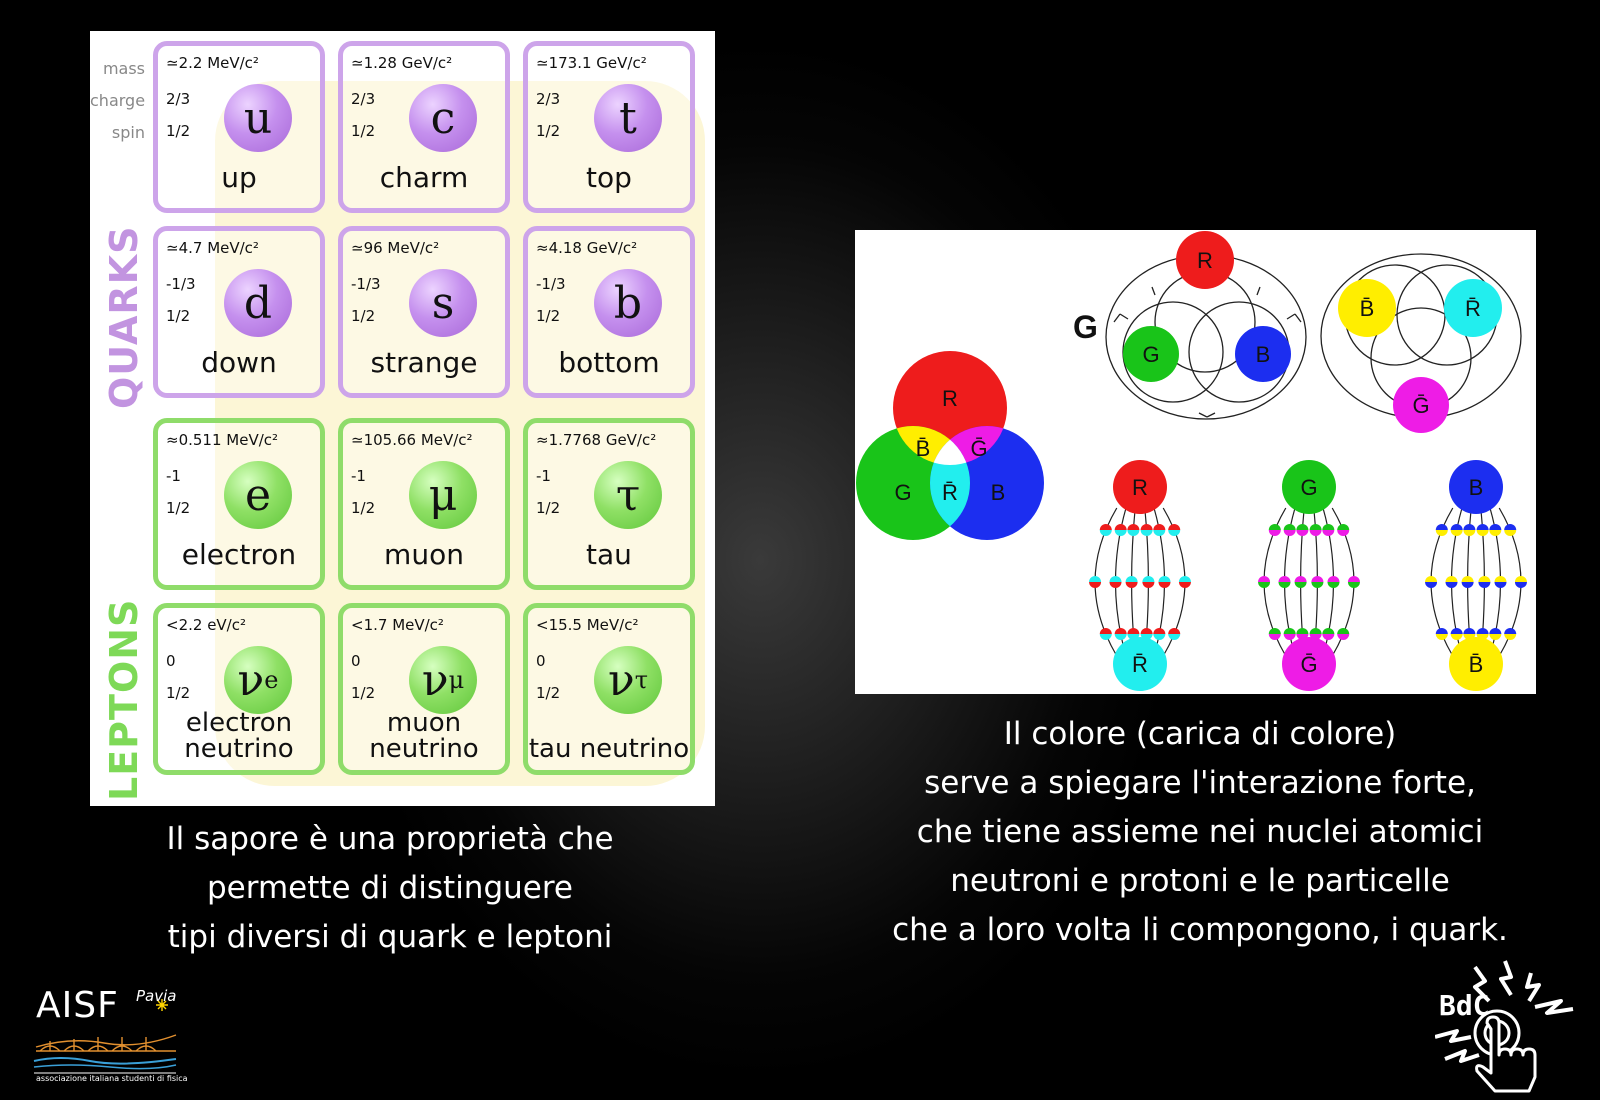 This screenshot has width=1600, height=1100. I want to click on particle-symbol: t, so click(628, 118).